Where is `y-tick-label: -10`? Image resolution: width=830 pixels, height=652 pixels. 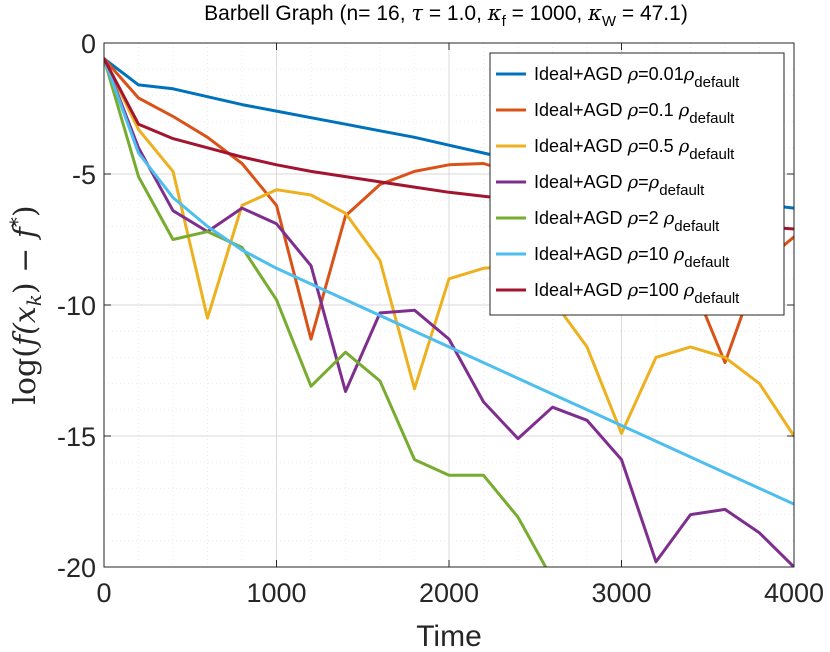 y-tick-label: -10 is located at coordinates (76, 306).